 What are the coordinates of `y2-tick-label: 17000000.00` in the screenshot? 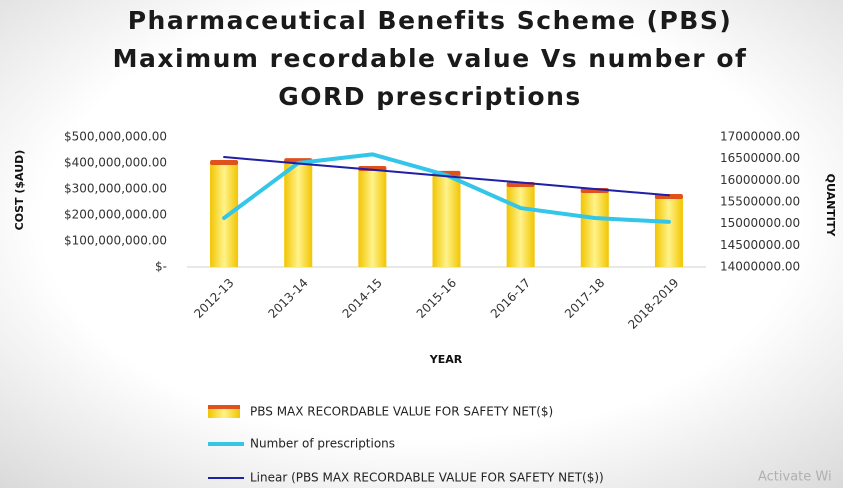 It's located at (760, 137).